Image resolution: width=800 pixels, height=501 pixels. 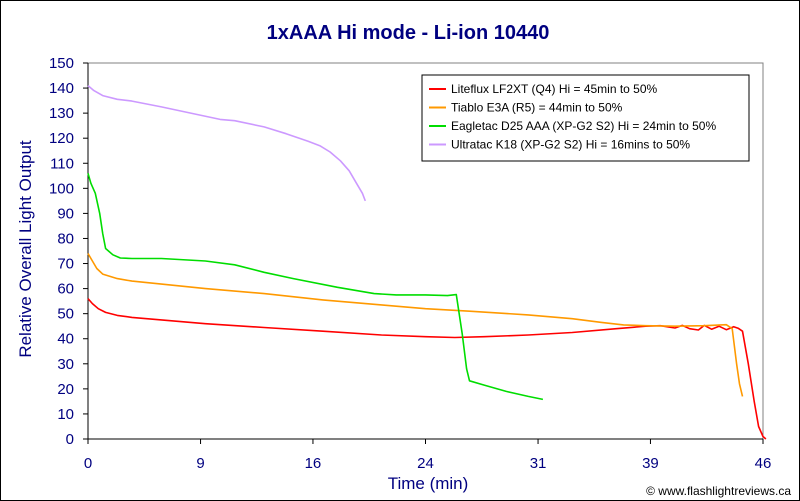 I want to click on x-tick-label: 0, so click(x=88, y=463).